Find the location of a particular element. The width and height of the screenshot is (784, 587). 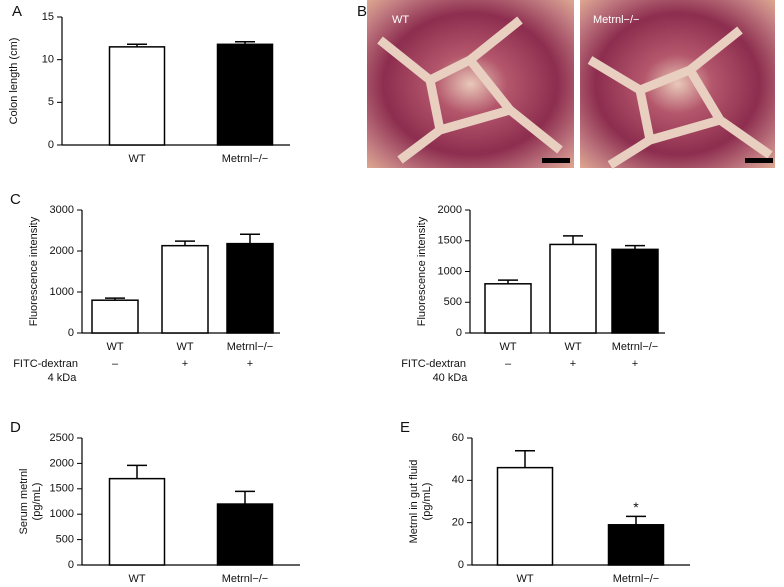

y-tick-label: 5 is located at coordinates (51, 102).